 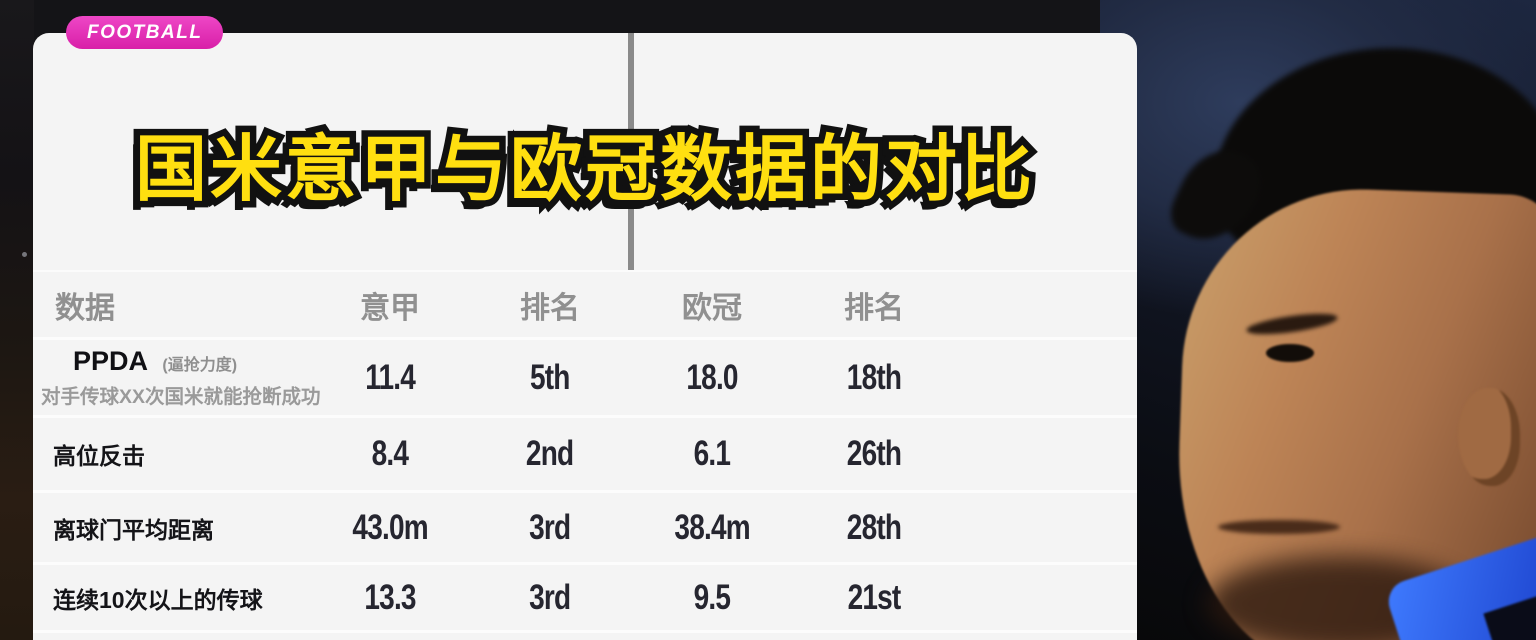 I want to click on header-ucl: 欧冠, so click(x=712, y=308).